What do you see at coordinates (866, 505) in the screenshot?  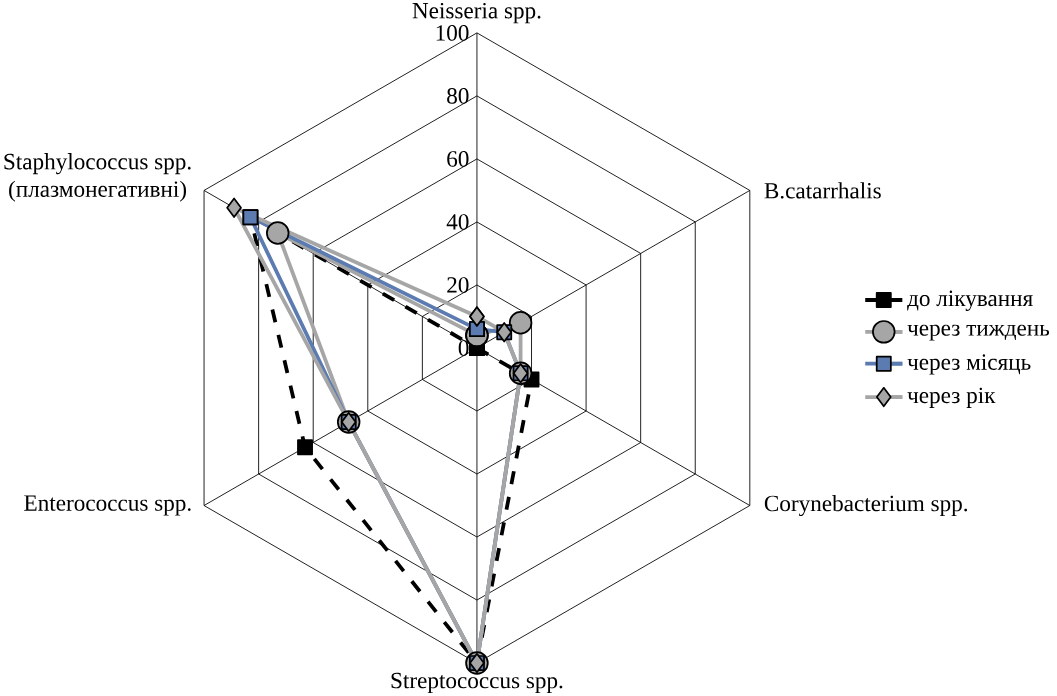 I see `spoke-label: Corynebacterium spp.` at bounding box center [866, 505].